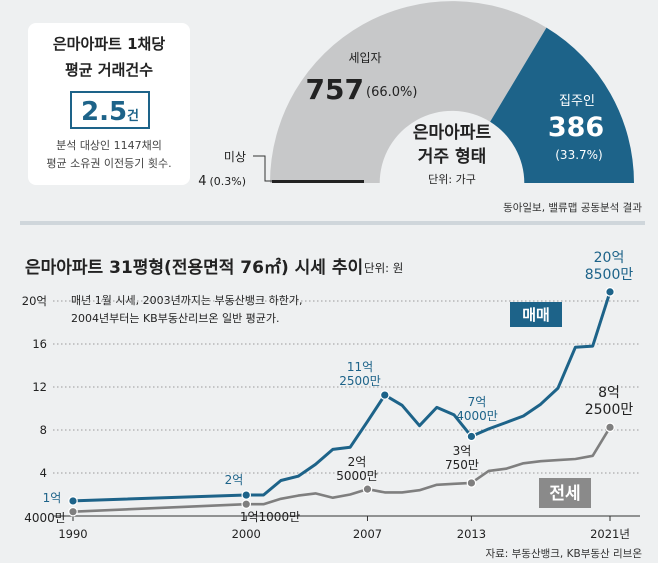 This screenshot has height=563, width=658. Describe the element at coordinates (577, 101) in the screenshot. I see `owner-label: 집주인` at that location.